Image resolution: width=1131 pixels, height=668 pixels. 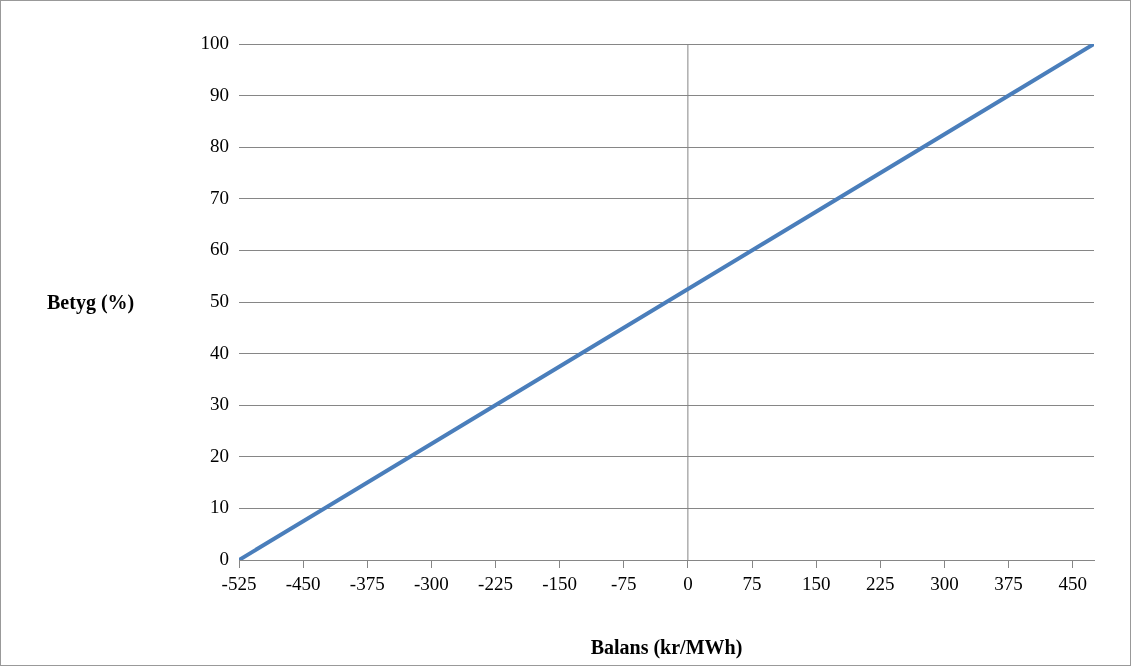 I want to click on y-tick-label: 60, so click(x=219, y=249).